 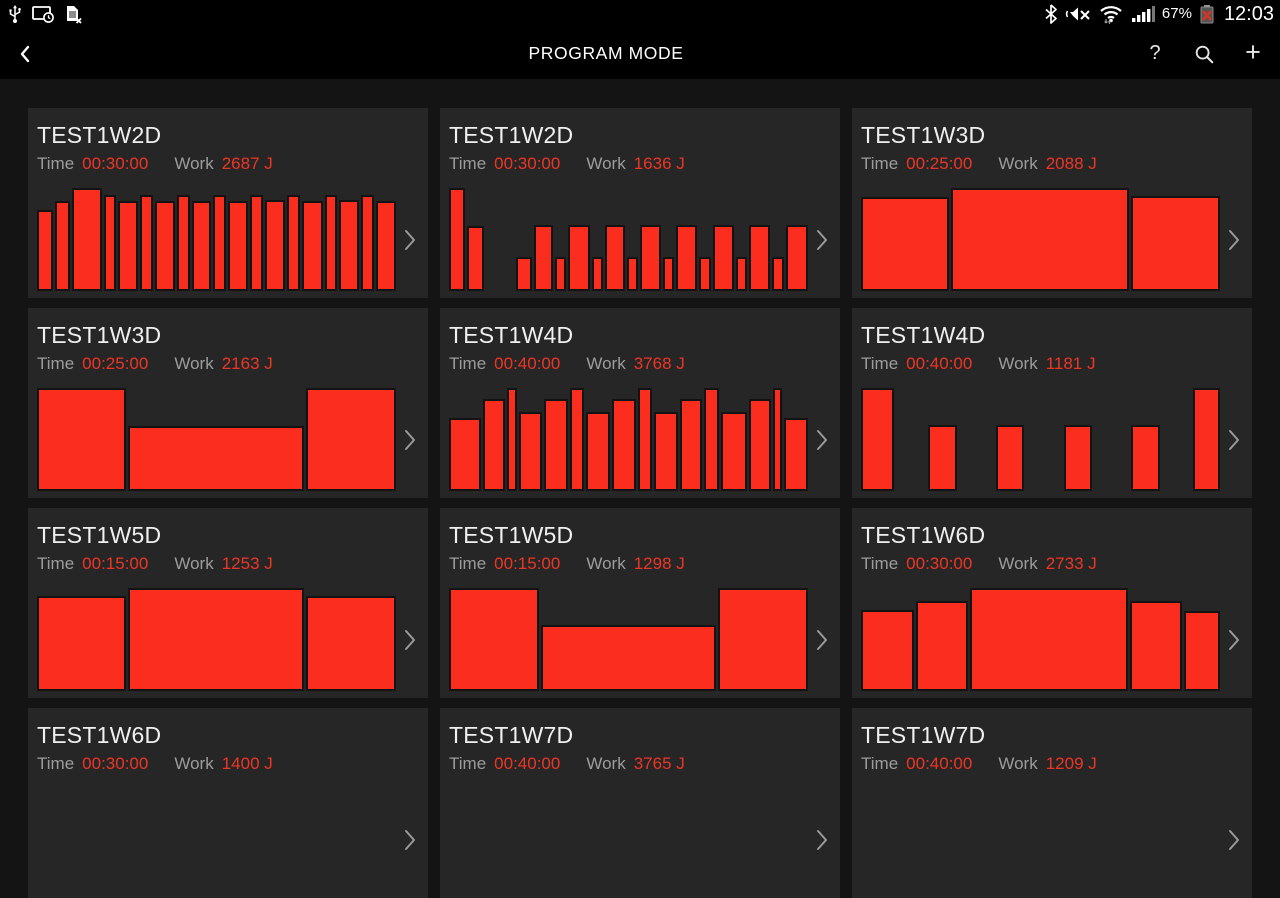 I want to click on work-value: 3768 J, so click(x=659, y=363).